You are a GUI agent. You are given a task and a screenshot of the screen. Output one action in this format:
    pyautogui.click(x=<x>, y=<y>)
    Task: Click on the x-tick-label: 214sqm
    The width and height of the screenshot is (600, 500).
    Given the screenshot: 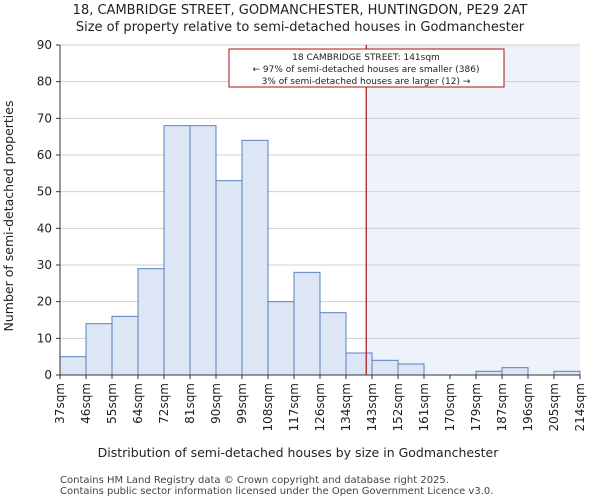 What is the action you would take?
    pyautogui.click(x=580, y=407)
    